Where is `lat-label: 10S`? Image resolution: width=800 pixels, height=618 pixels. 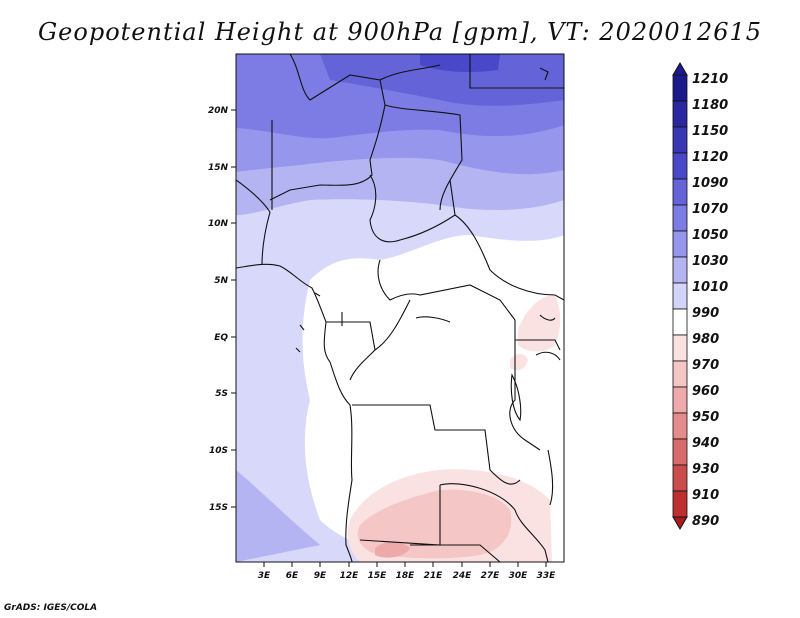 lat-label: 10S is located at coordinates (218, 451).